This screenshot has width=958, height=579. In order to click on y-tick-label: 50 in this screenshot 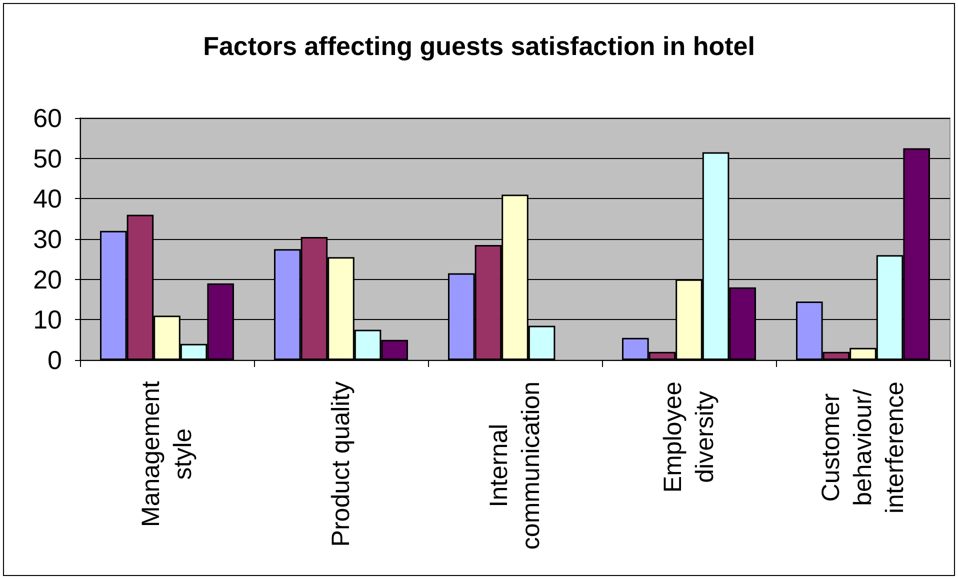, I will do `click(47, 158)`.